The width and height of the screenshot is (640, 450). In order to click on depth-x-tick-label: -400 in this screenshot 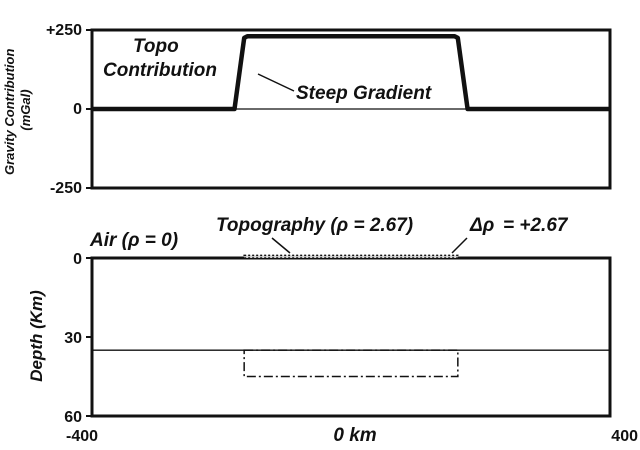, I will do `click(82, 436)`.